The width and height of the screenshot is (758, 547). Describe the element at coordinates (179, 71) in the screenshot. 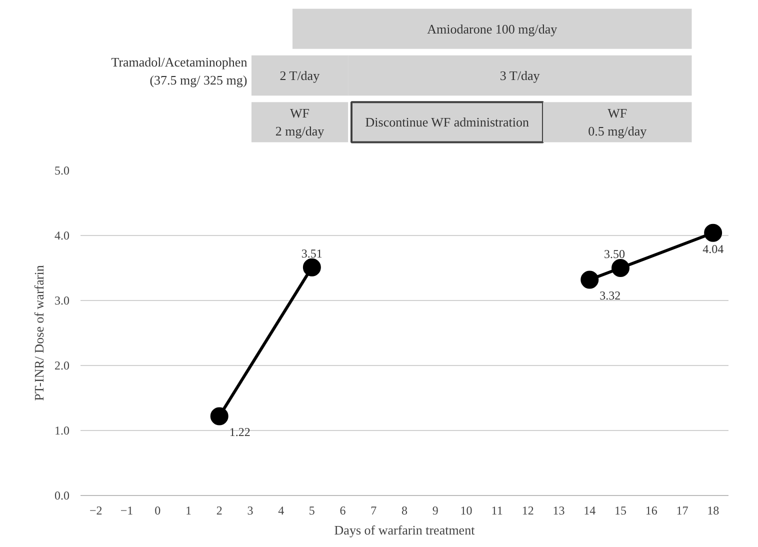

I see `text: Tramadol/Acetaminophen (37.5 mg/ 325 mg)` at that location.